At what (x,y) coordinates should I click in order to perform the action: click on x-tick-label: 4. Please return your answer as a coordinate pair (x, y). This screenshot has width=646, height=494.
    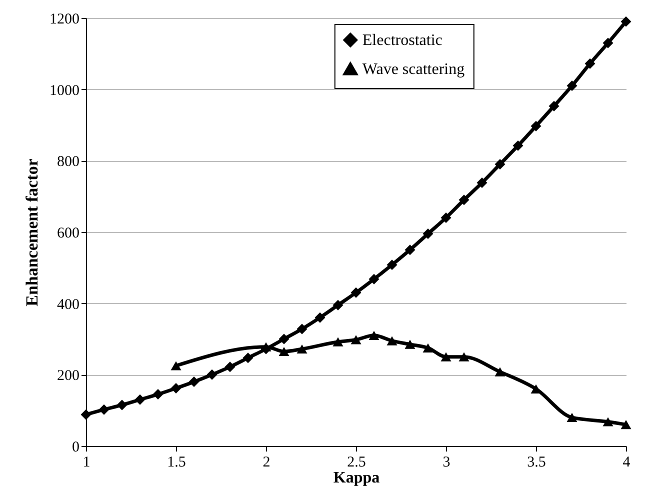
    Looking at the image, I should click on (626, 462).